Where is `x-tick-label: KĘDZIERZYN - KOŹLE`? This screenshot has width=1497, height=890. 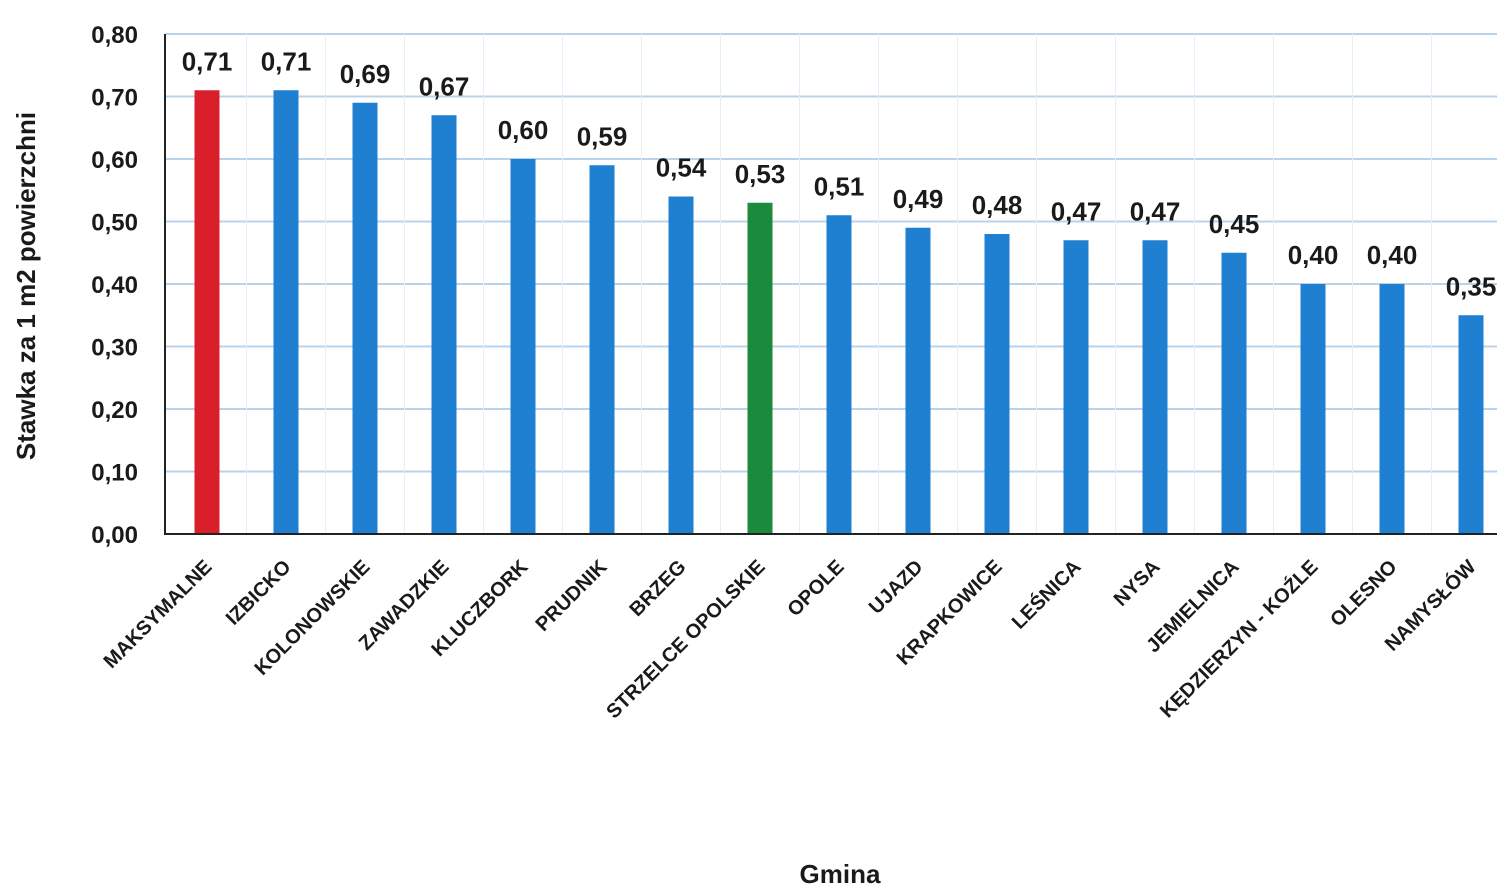 x-tick-label: KĘDZIERZYN - KOŹLE is located at coordinates (1238, 638).